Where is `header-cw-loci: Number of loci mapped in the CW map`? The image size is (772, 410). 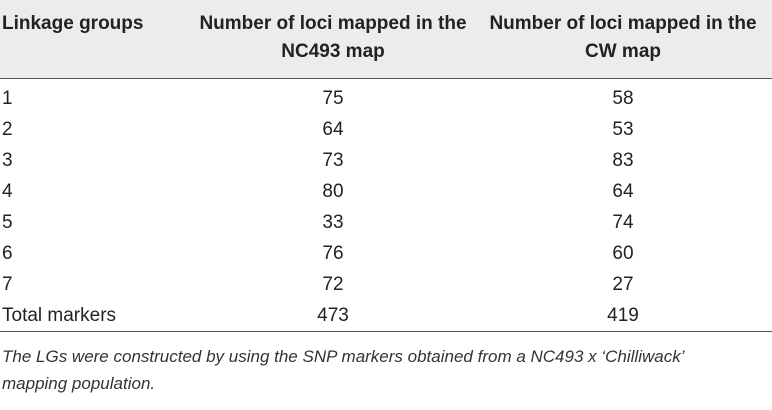
header-cw-loci: Number of loci mapped in the CW map is located at coordinates (623, 39).